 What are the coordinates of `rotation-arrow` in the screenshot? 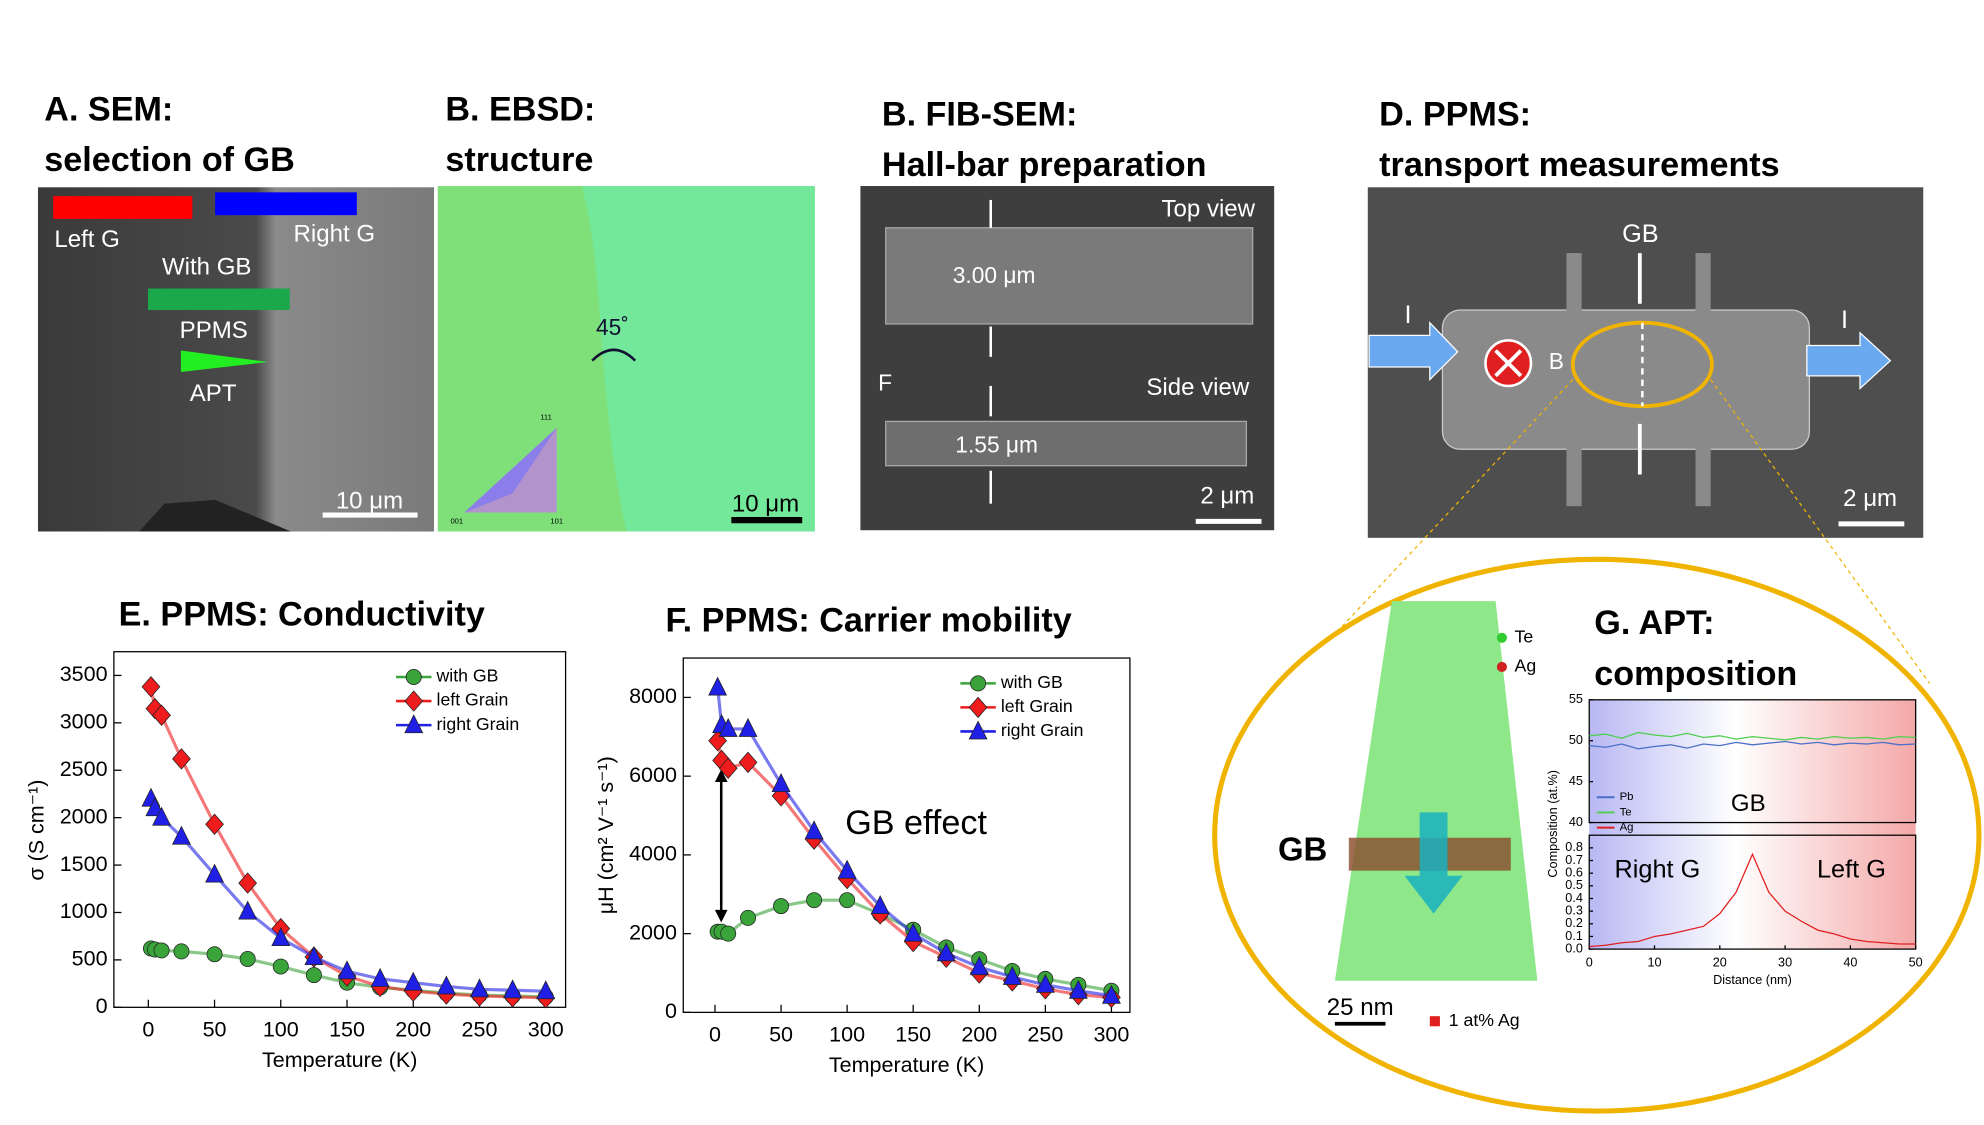 It's located at (614, 355).